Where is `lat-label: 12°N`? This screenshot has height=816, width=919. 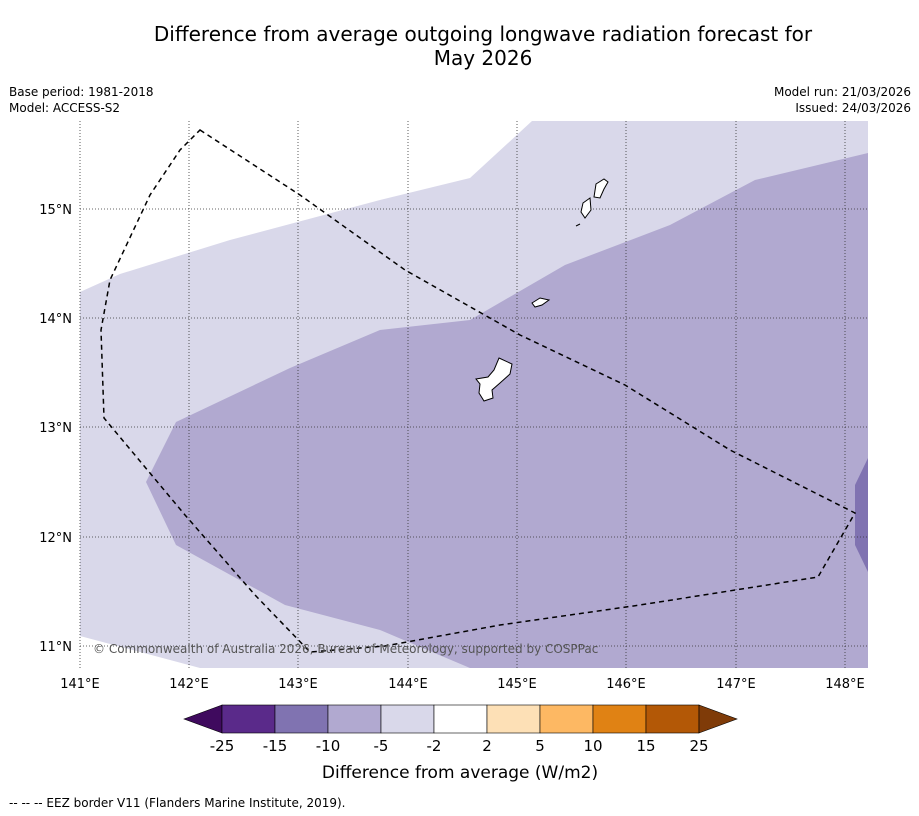
lat-label: 12°N is located at coordinates (55, 538).